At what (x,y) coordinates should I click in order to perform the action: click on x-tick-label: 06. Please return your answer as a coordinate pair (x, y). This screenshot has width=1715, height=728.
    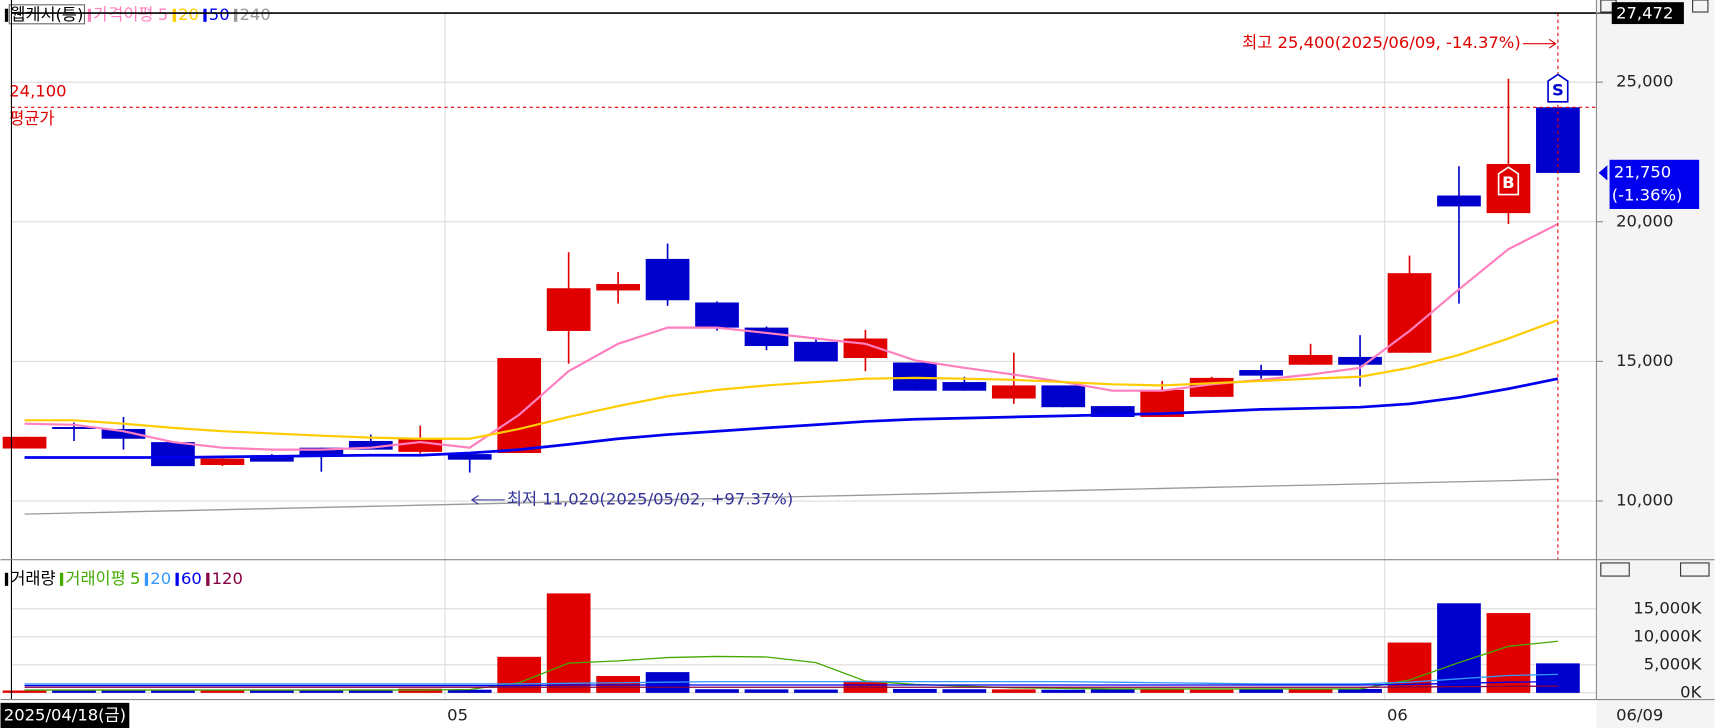
    Looking at the image, I should click on (1397, 714).